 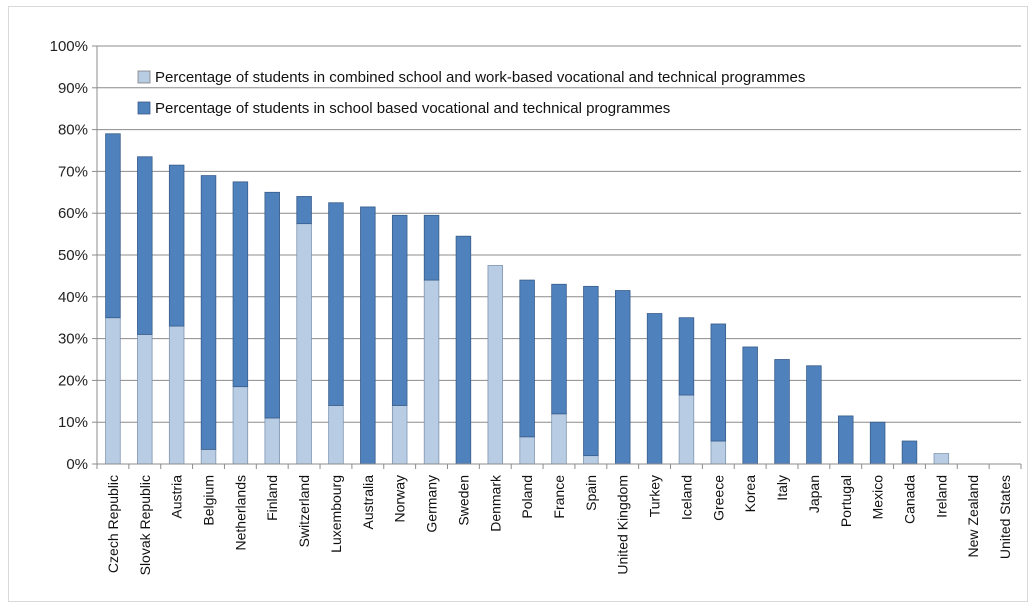 What do you see at coordinates (718, 452) in the screenshot?
I see `bar-combined-greece` at bounding box center [718, 452].